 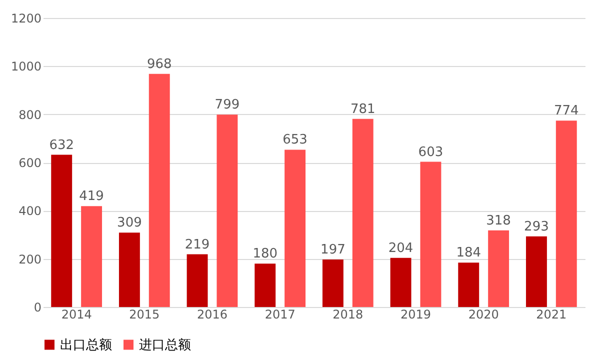 I want to click on x-tick-label: 2019, so click(x=416, y=315).